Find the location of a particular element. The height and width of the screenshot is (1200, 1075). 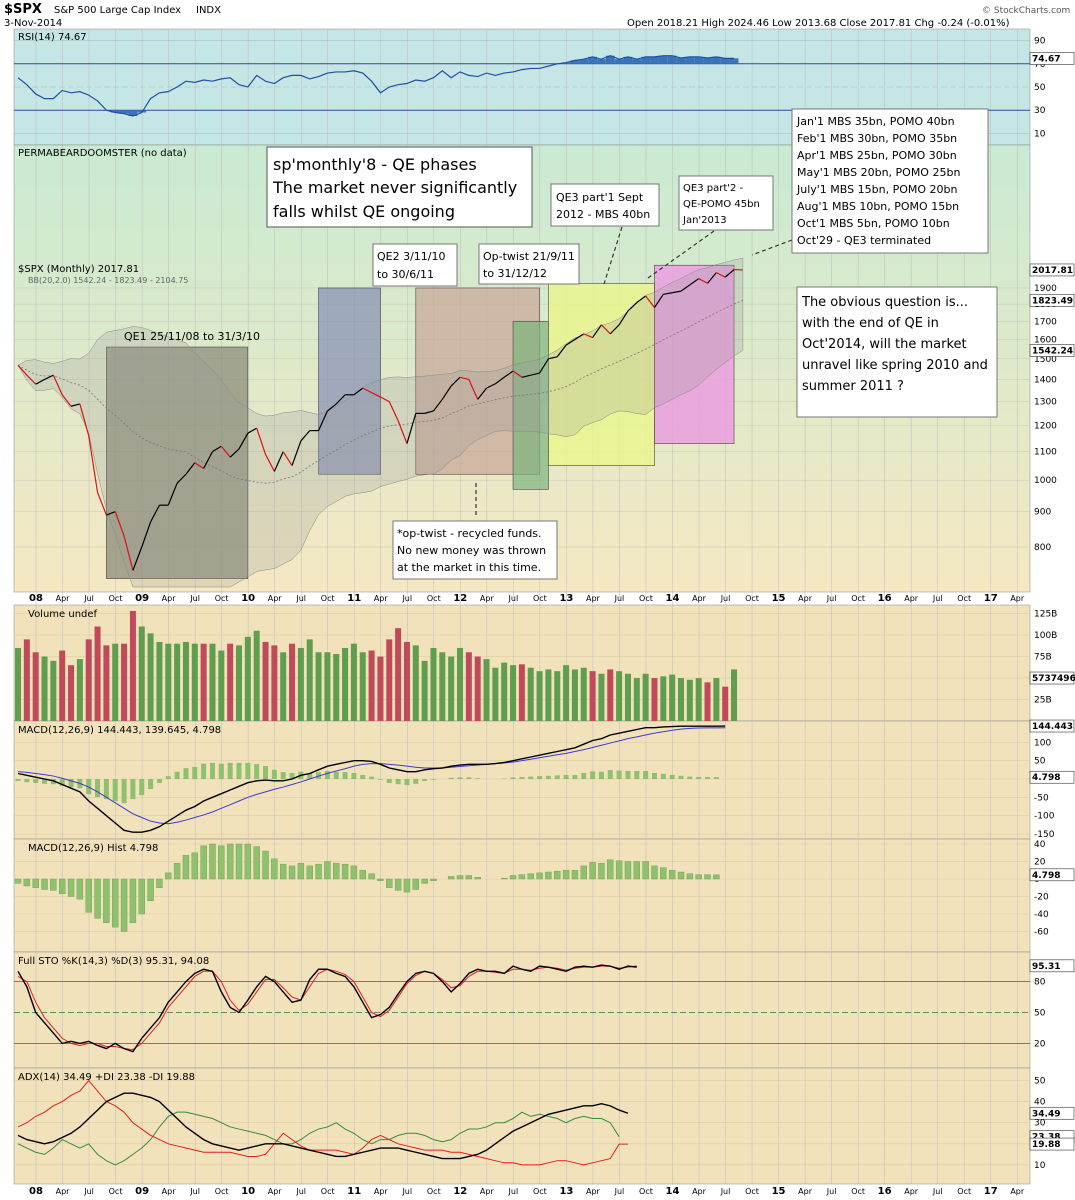

svg-text: 2012 - MBS 40bn is located at coordinates (603, 214).